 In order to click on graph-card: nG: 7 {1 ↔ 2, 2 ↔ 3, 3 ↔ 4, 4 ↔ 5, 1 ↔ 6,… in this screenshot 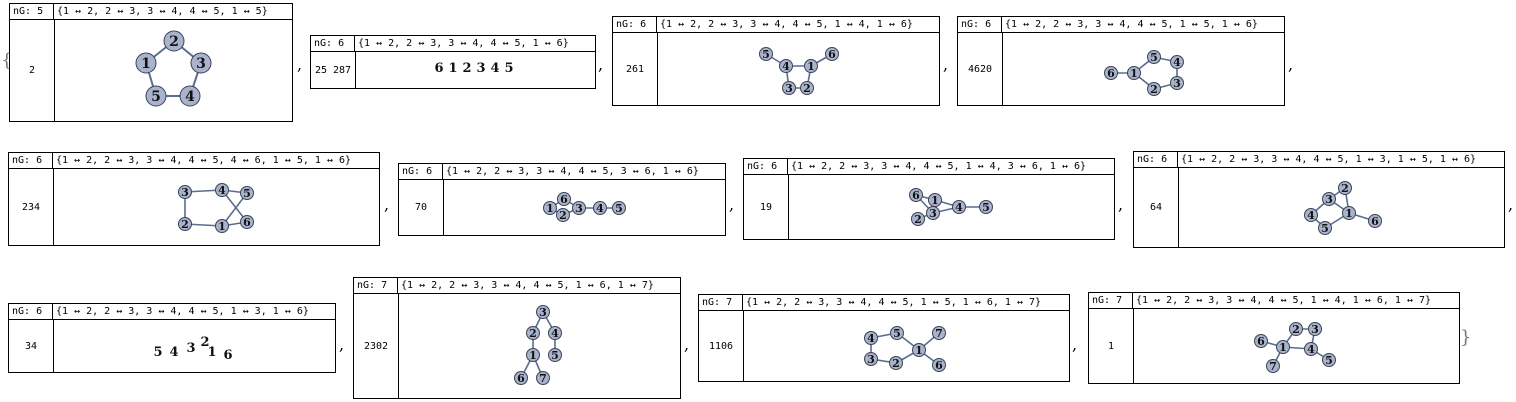, I will do `click(517, 338)`.